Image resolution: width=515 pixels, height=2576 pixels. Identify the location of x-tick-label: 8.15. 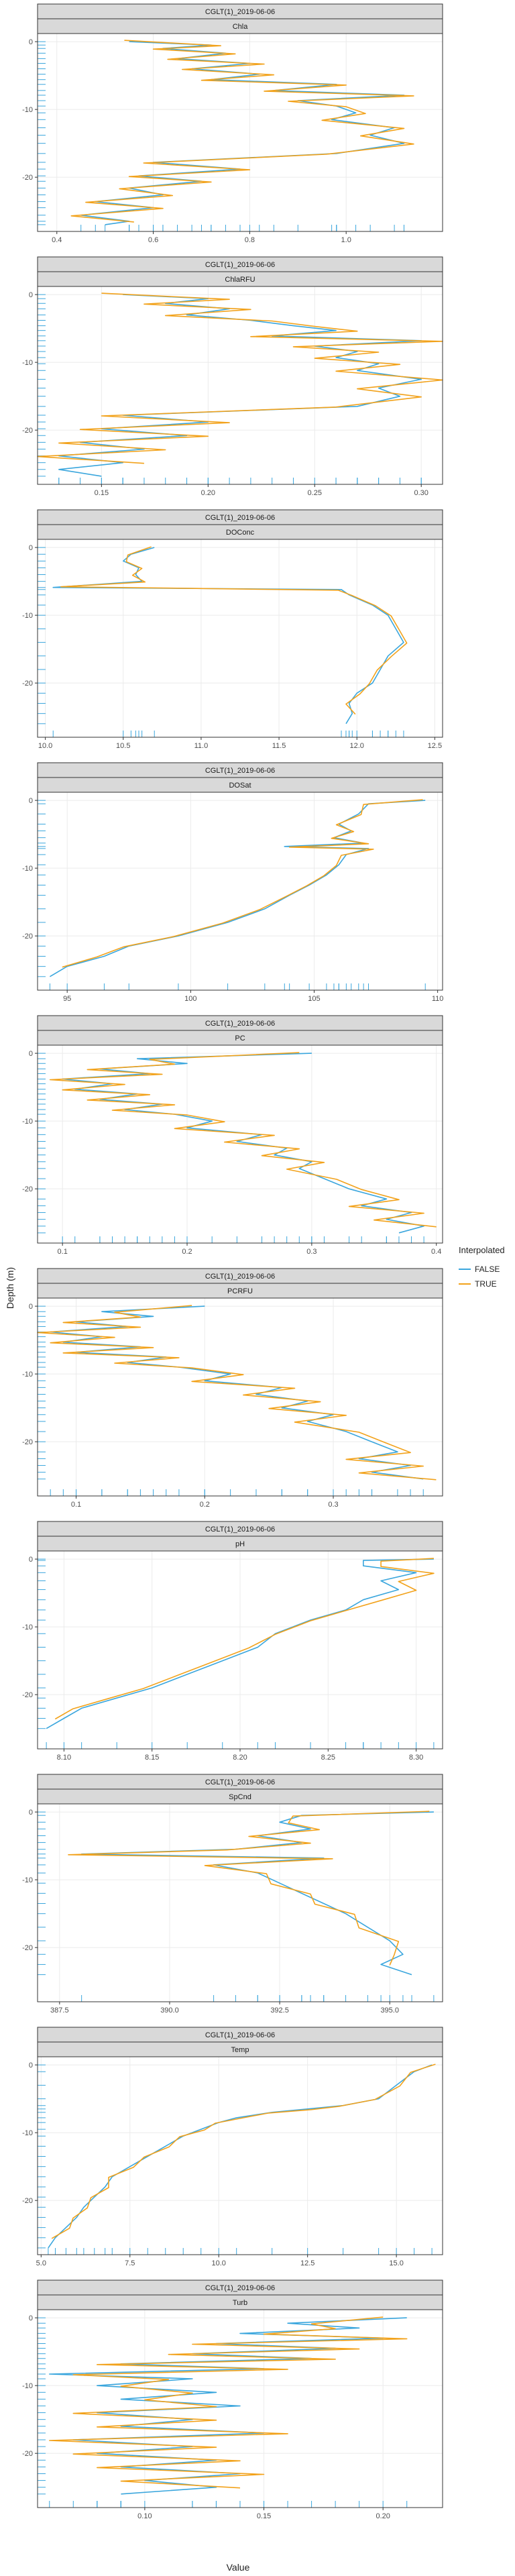
(152, 1758).